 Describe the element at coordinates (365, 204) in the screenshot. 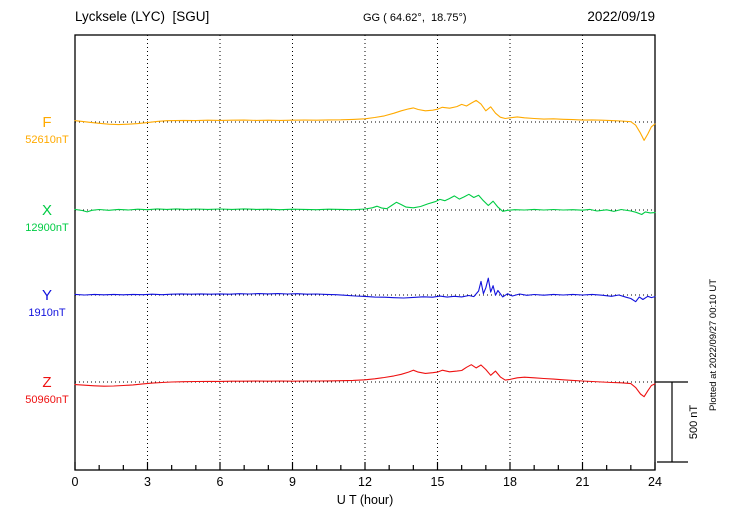

I see `trace-X` at that location.